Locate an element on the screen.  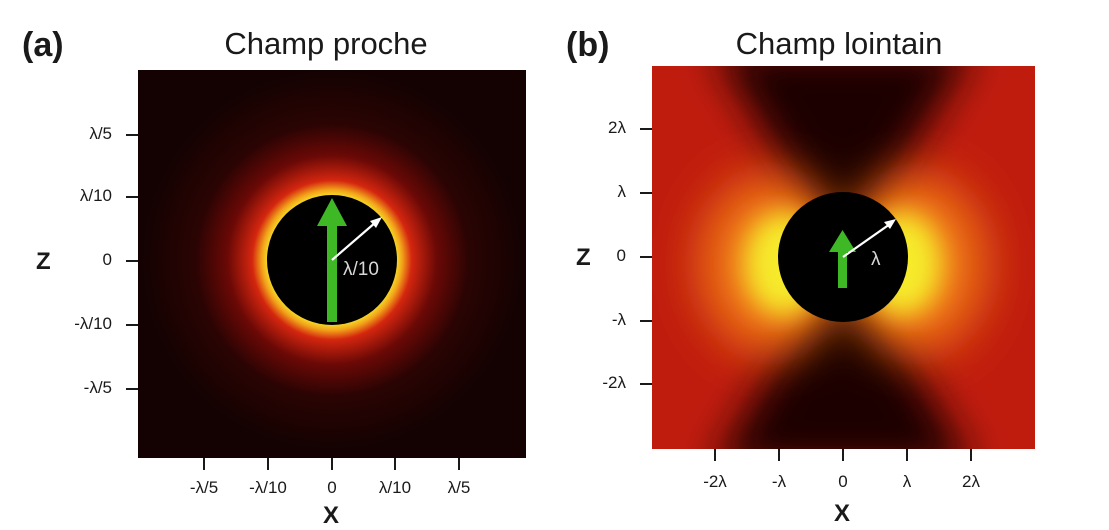
panel-a-z-tick: λ/10 is located at coordinates (95, 195).